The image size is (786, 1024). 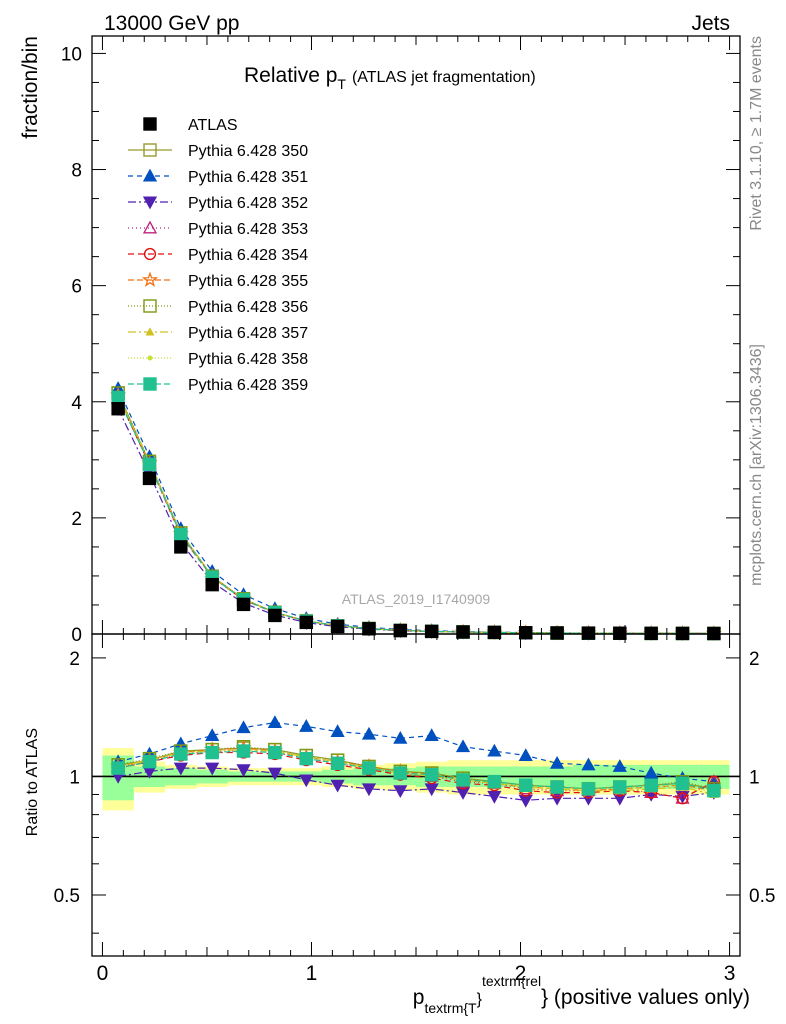 I want to click on x-axis-title-main: p, so click(x=419, y=997).